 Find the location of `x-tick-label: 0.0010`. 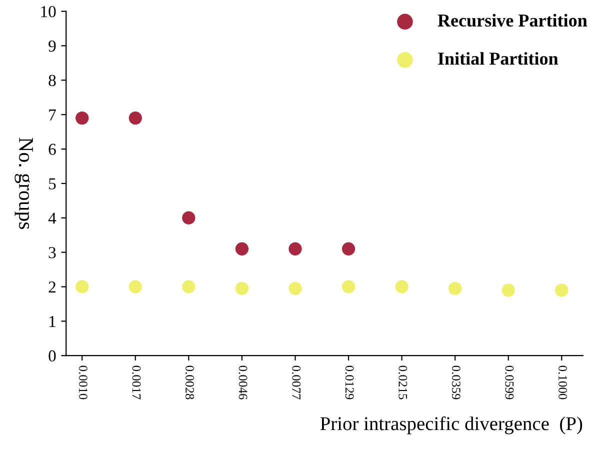

x-tick-label: 0.0010 is located at coordinates (83, 383).